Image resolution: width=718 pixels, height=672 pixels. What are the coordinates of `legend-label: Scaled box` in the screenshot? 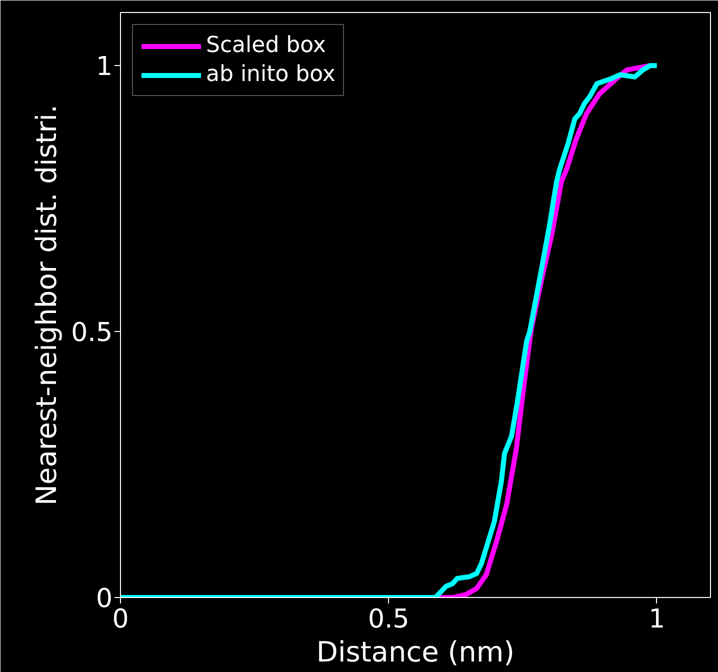 It's located at (266, 45).